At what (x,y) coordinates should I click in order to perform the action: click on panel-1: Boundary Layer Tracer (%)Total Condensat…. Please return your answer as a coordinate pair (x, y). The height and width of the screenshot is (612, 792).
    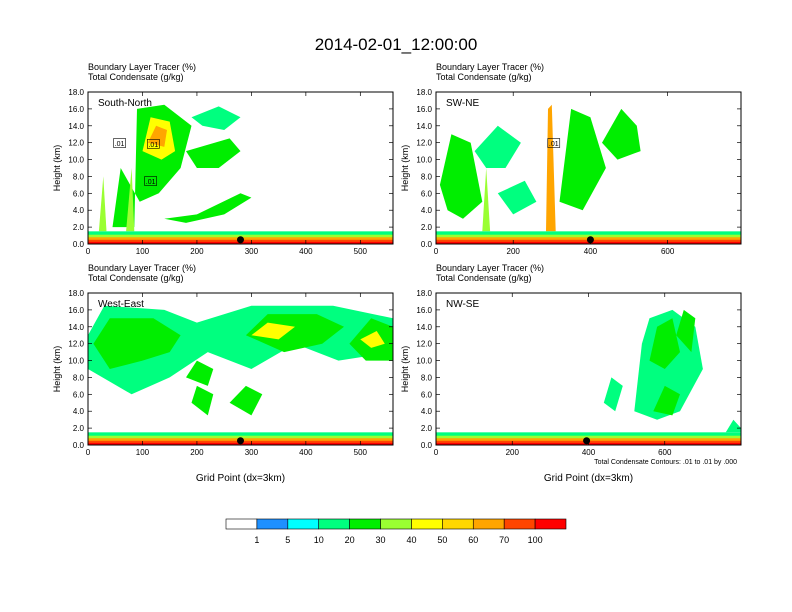
    Looking at the image, I should click on (571, 159).